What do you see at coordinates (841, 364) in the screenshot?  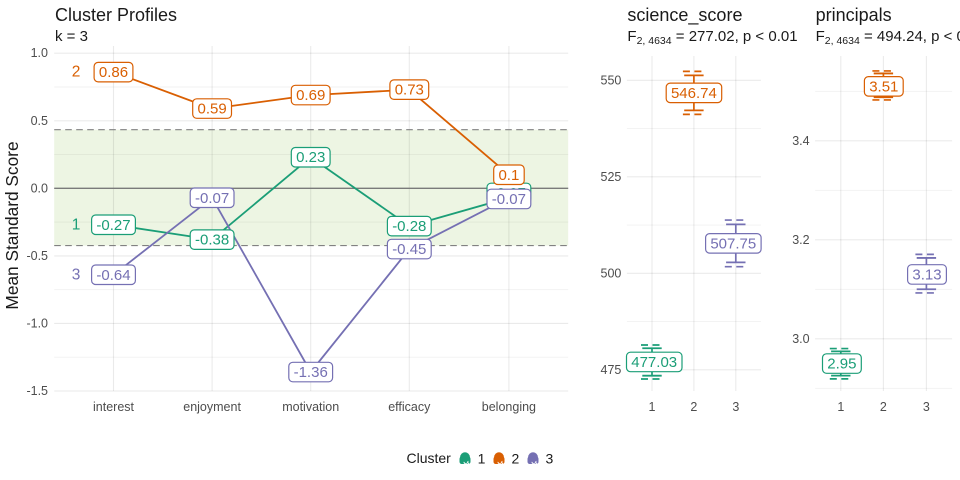 I see `svg-text: 2.95` at bounding box center [841, 364].